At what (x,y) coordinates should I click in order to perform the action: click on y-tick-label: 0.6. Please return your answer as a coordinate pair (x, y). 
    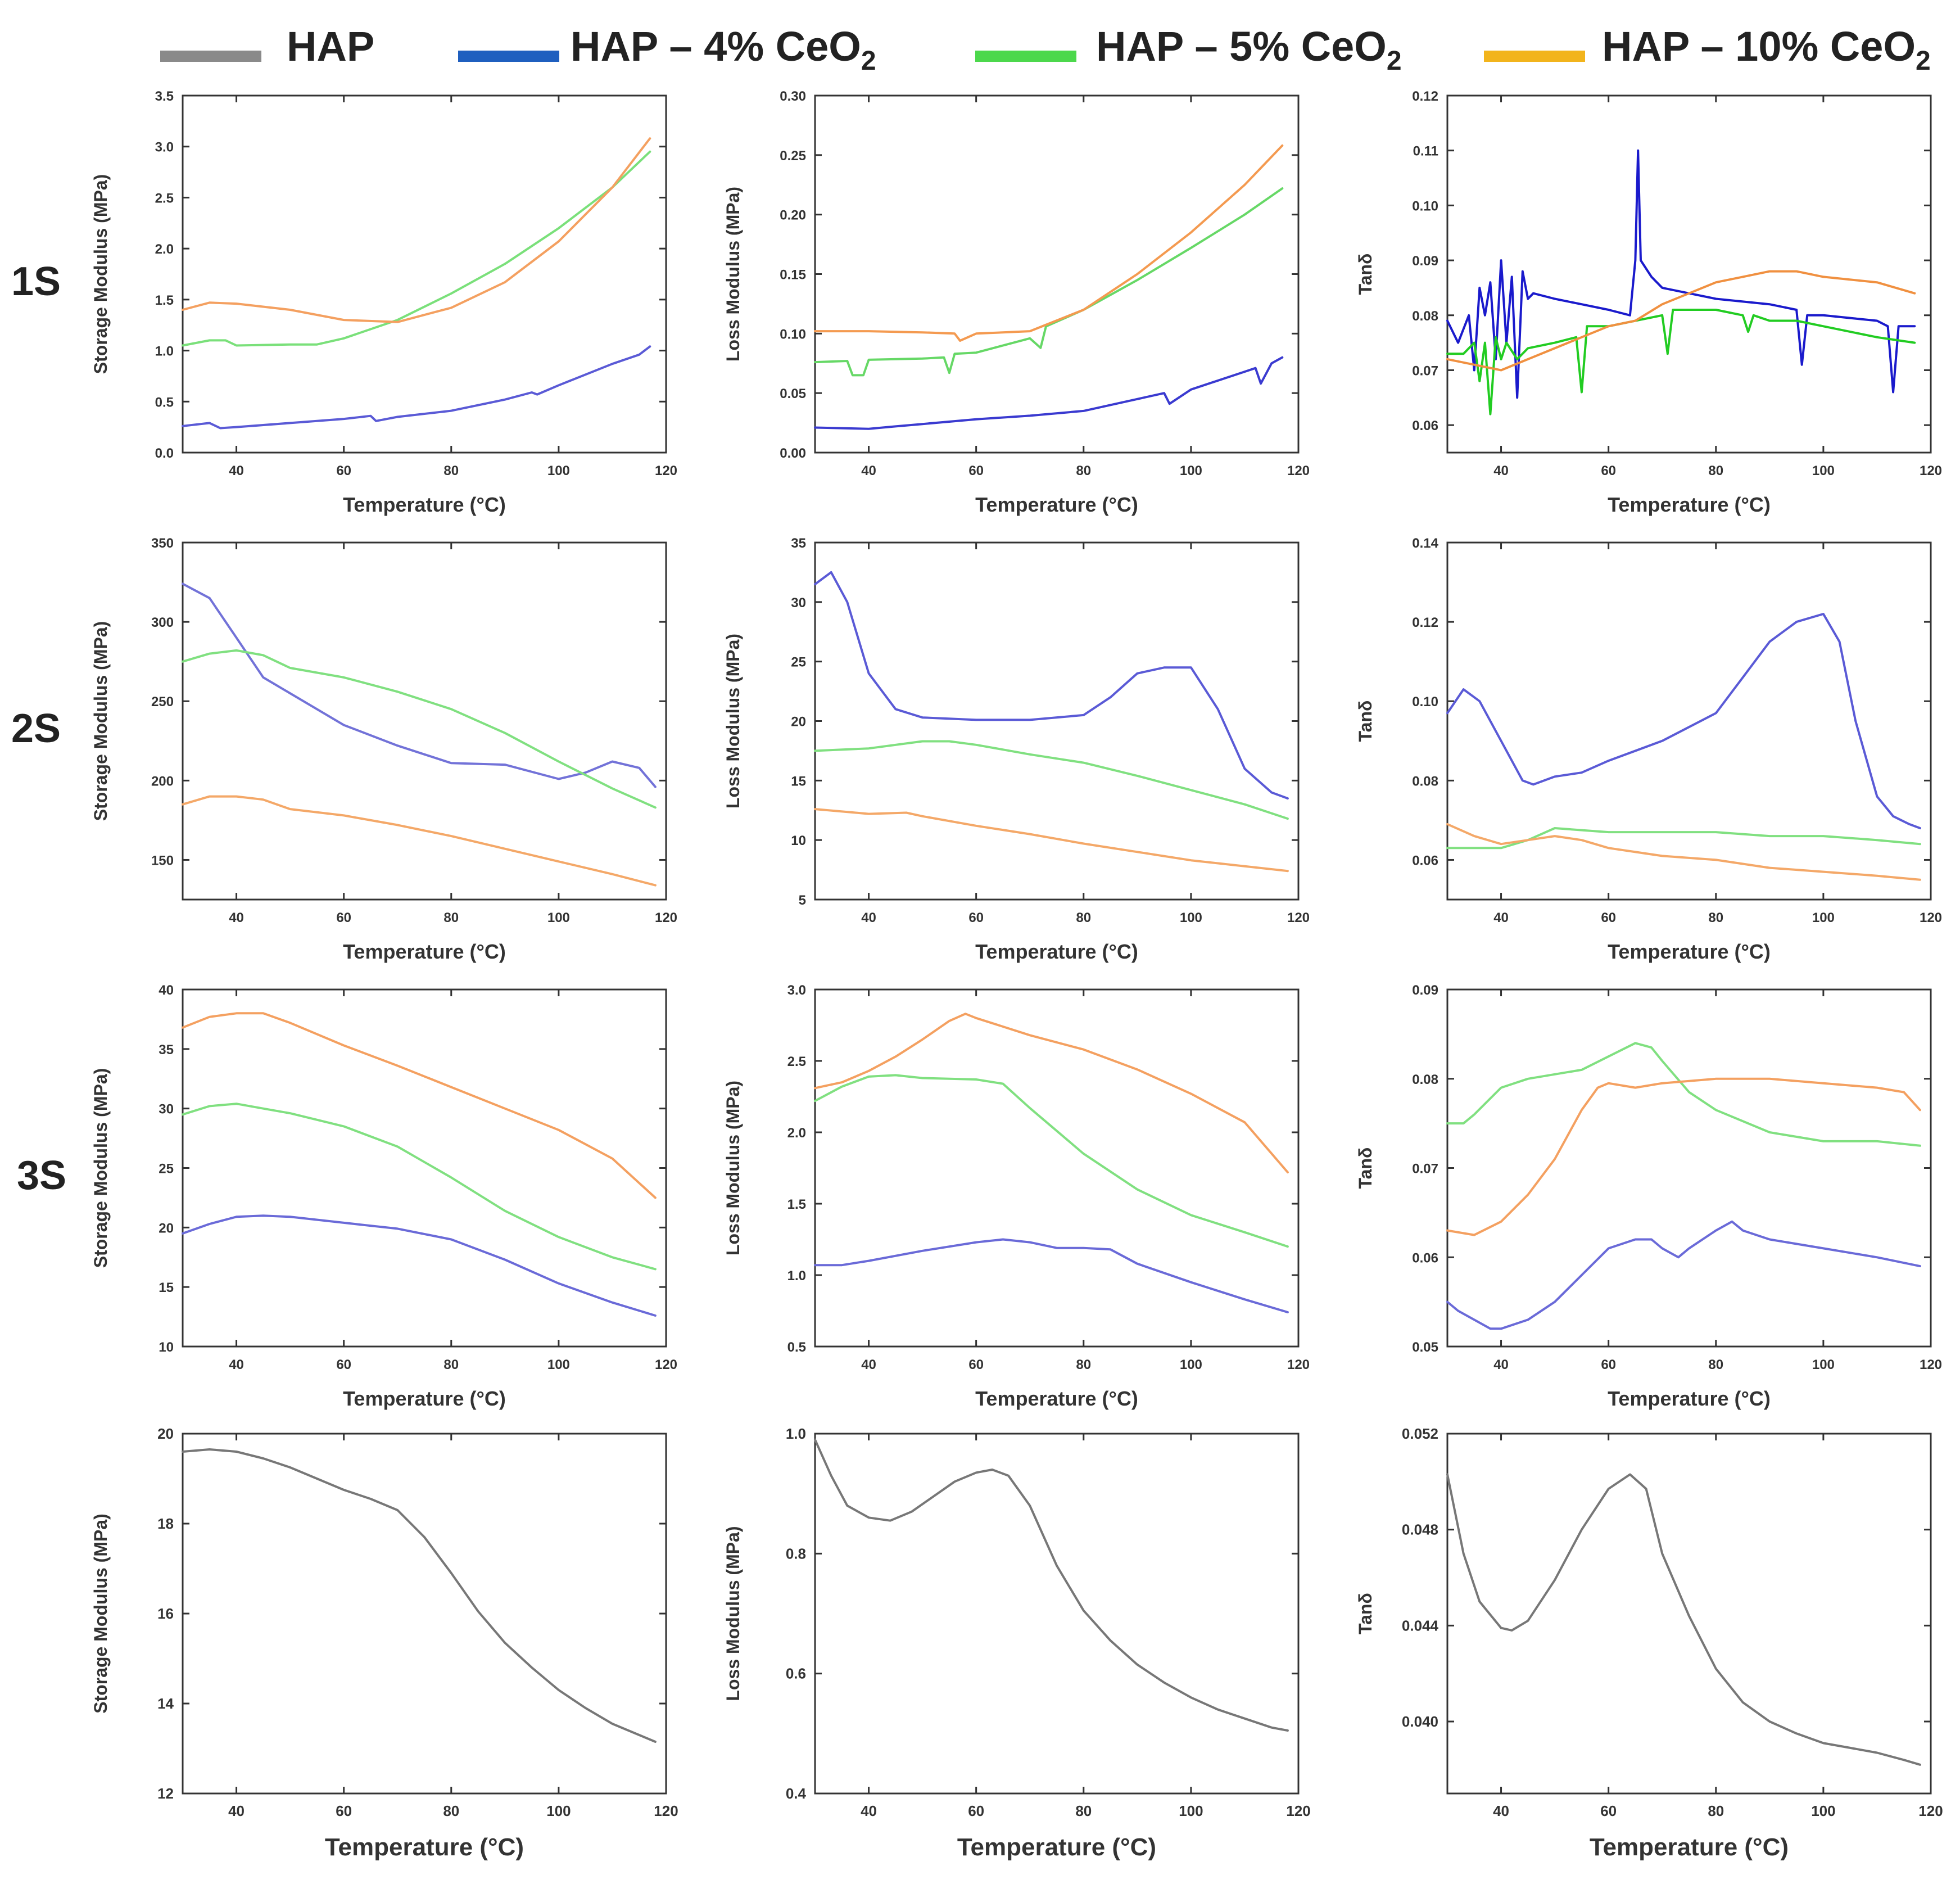
    Looking at the image, I should click on (796, 1673).